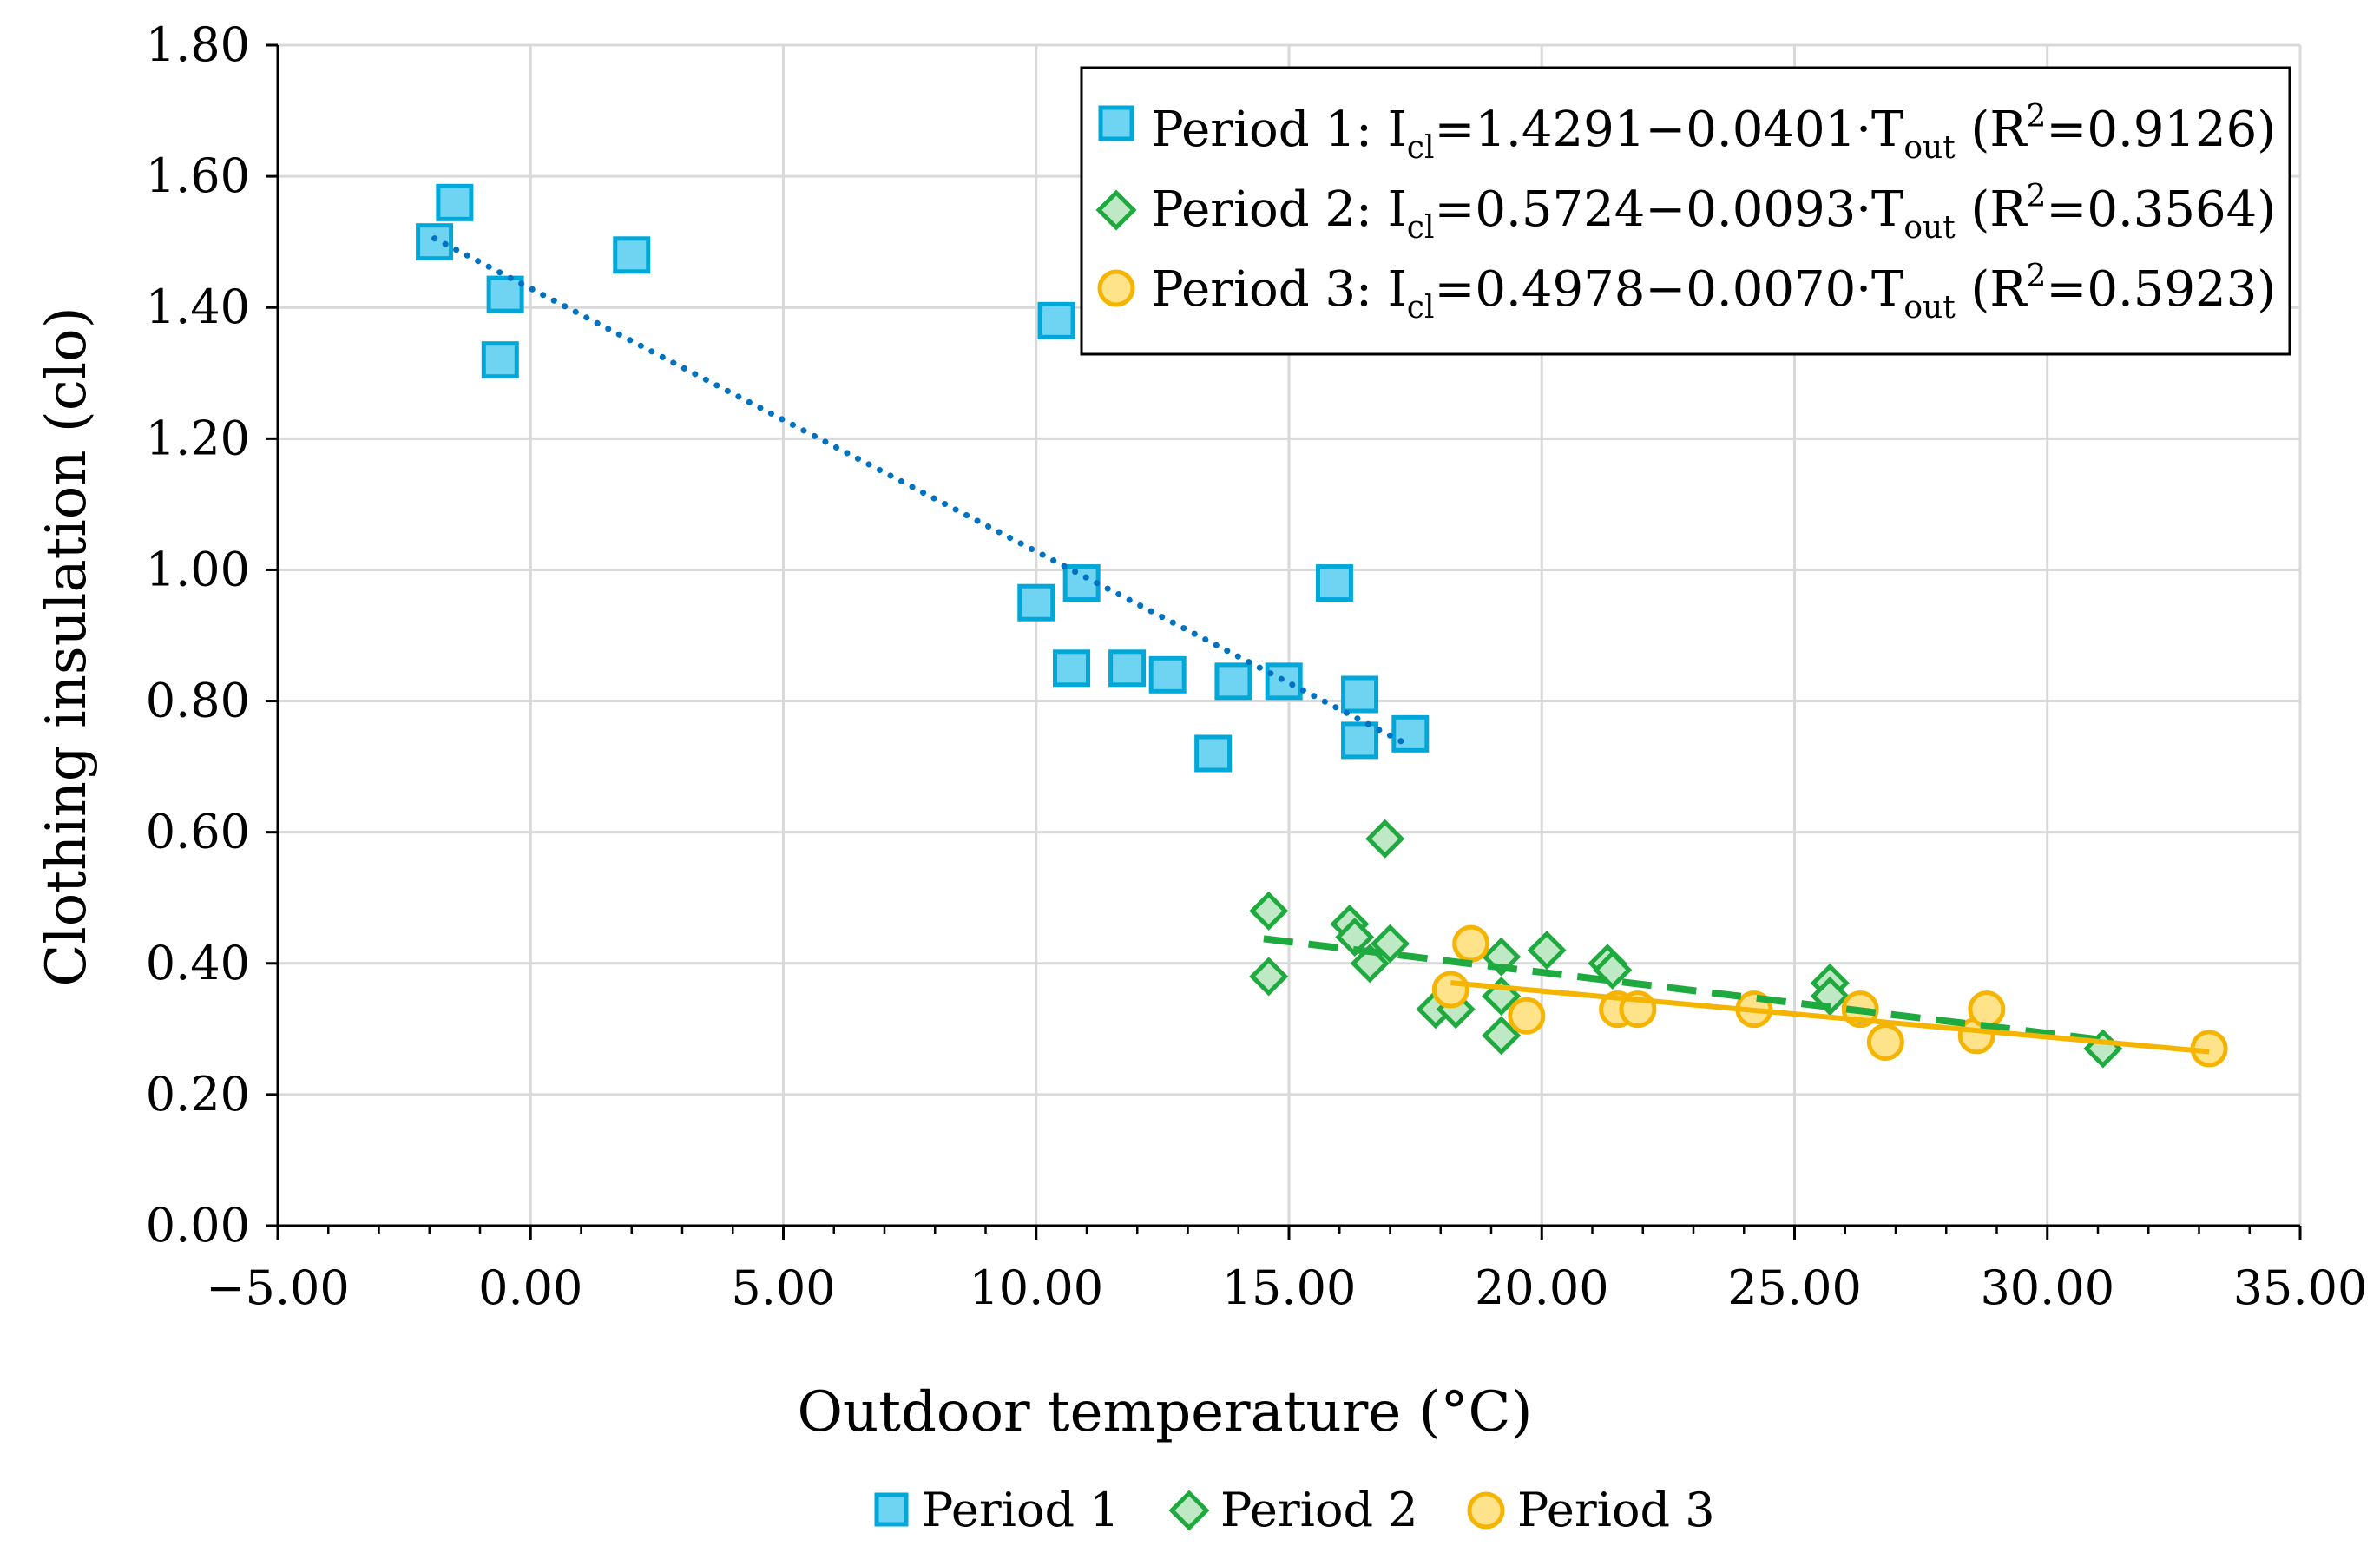 The height and width of the screenshot is (1566, 2380). What do you see at coordinates (198, 175) in the screenshot?
I see `y-tick-label: 1.60` at bounding box center [198, 175].